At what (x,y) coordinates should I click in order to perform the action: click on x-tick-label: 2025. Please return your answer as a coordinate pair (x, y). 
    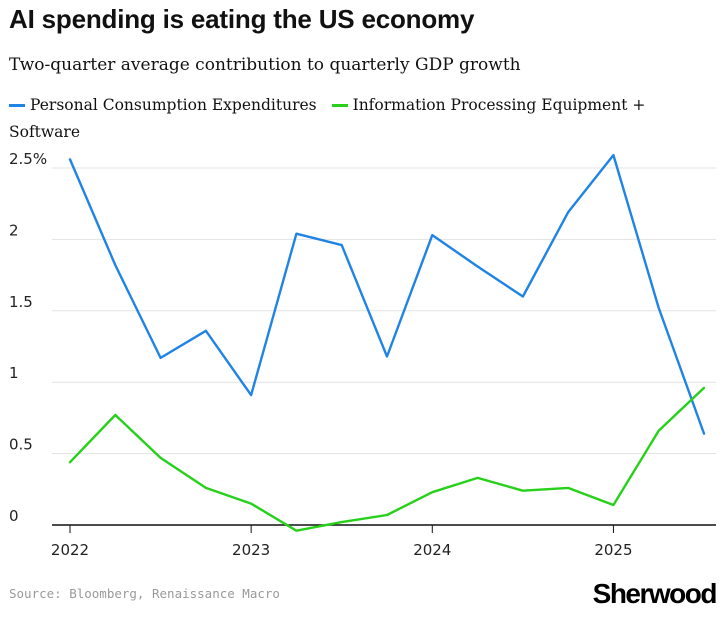
    Looking at the image, I should click on (613, 550).